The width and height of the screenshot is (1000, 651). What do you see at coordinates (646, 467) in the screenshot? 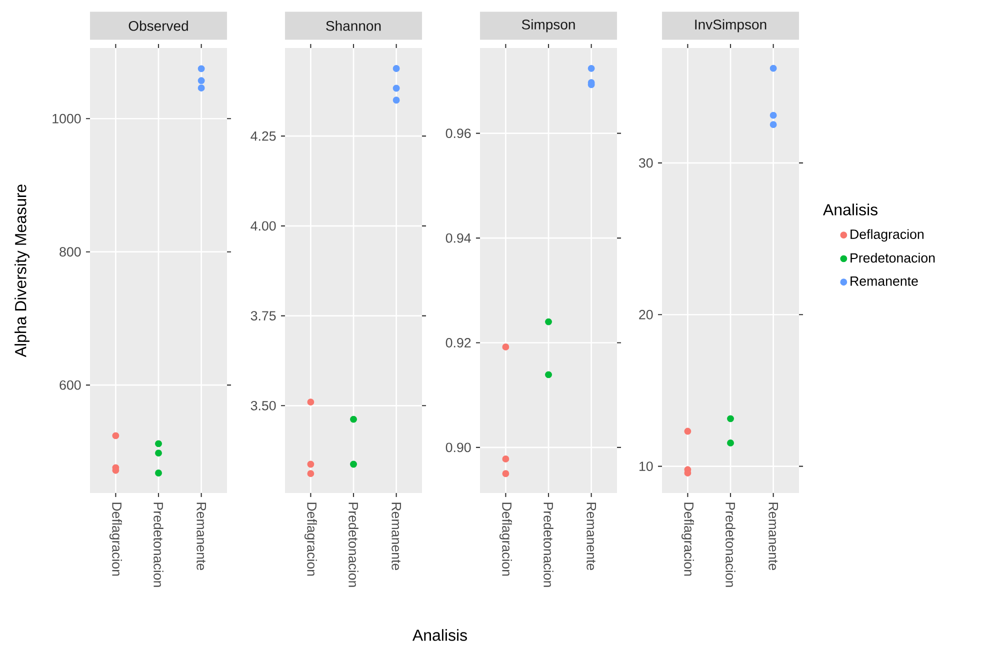
I see `y-tick-label: 10` at bounding box center [646, 467].